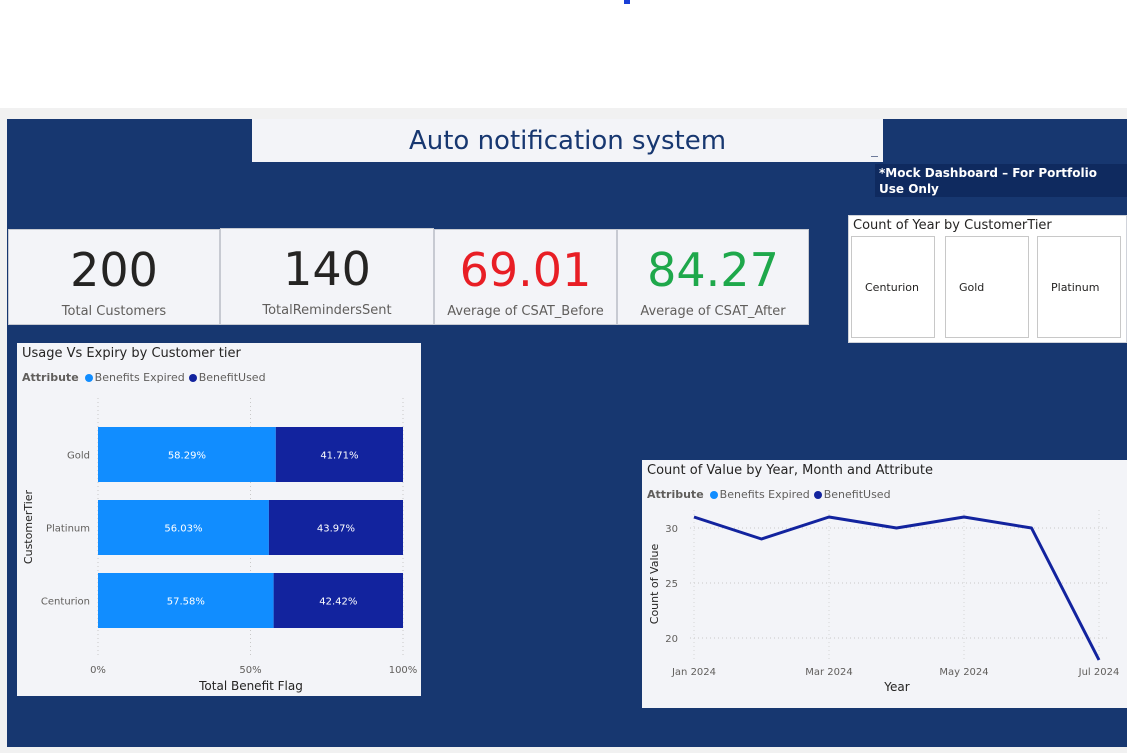  I want to click on line-x-tick-label: Jul 2024, so click(1099, 672).